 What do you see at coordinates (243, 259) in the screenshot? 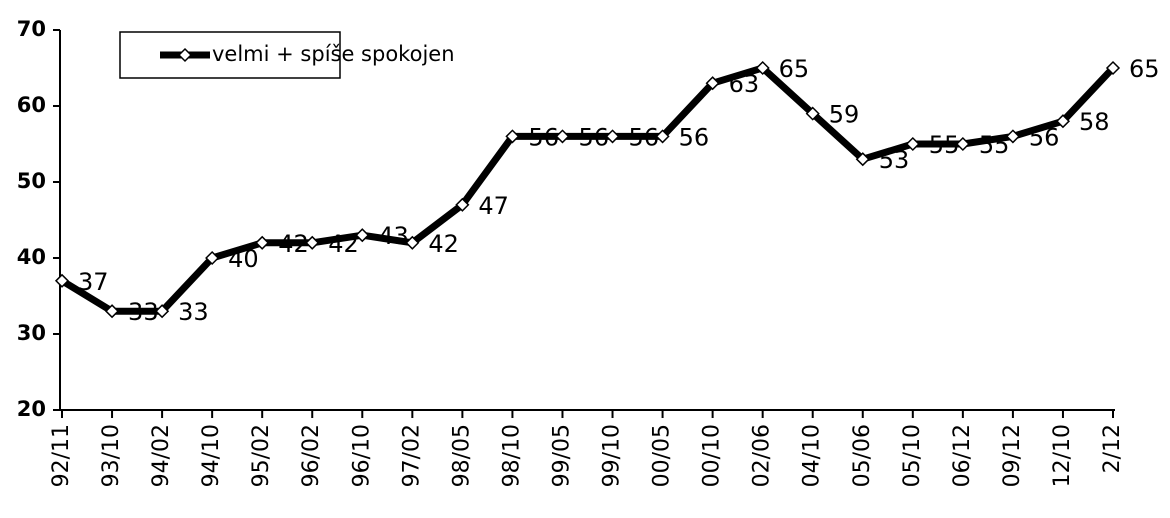
I see `data-label: 40` at bounding box center [243, 259].